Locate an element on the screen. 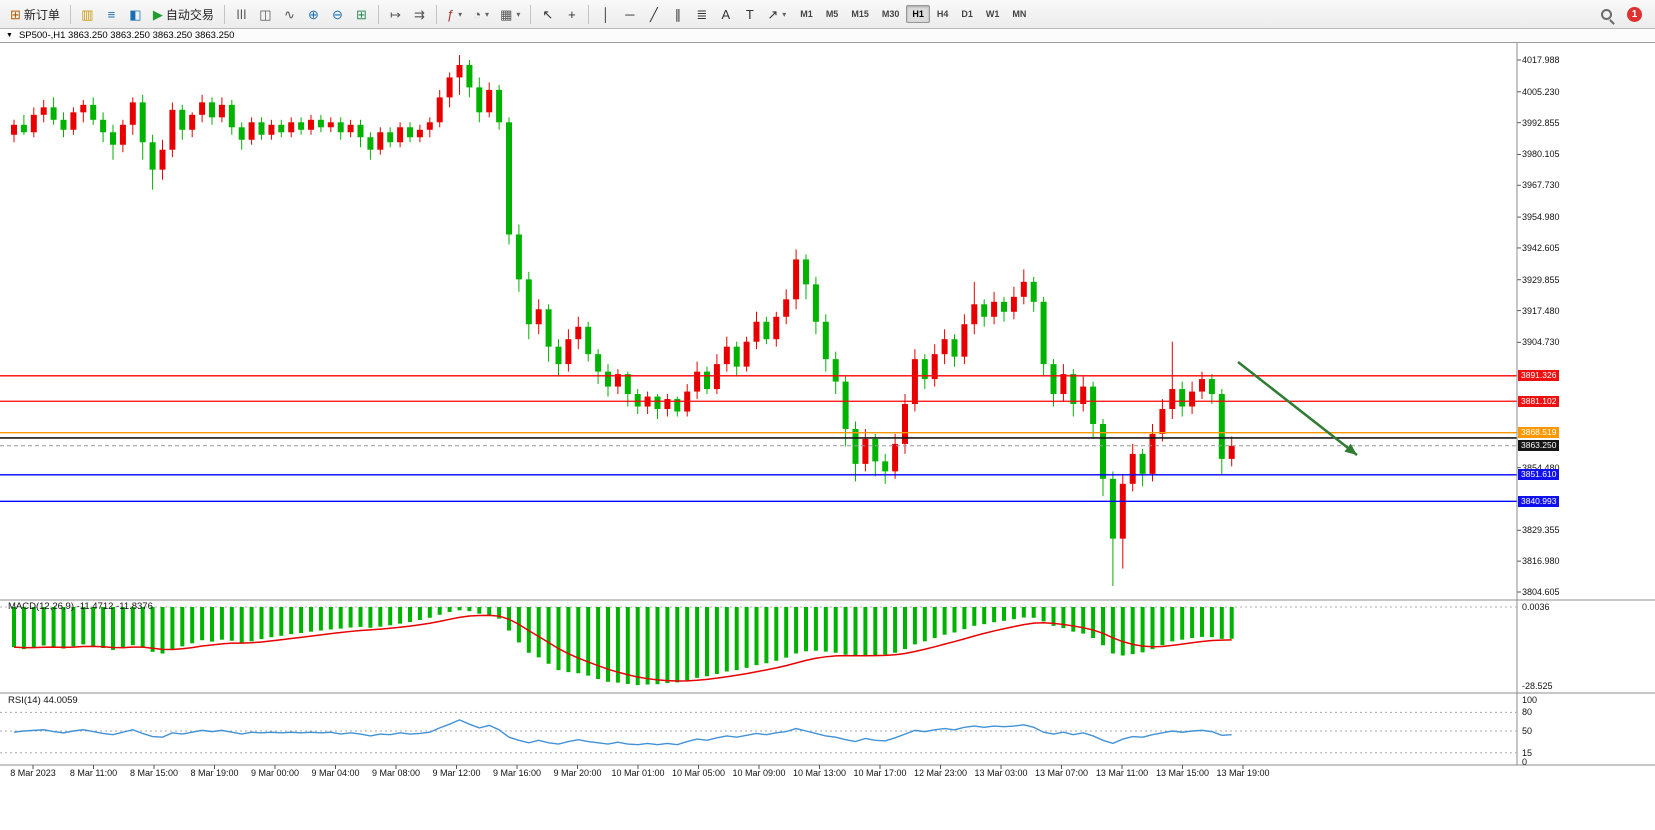  indicators-icon: ƒ is located at coordinates (450, 14).